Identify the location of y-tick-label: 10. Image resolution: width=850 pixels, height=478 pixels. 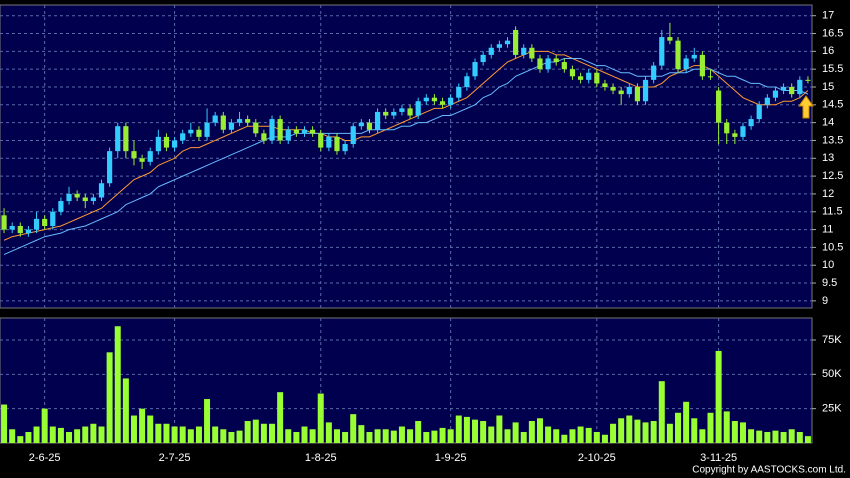
(828, 265).